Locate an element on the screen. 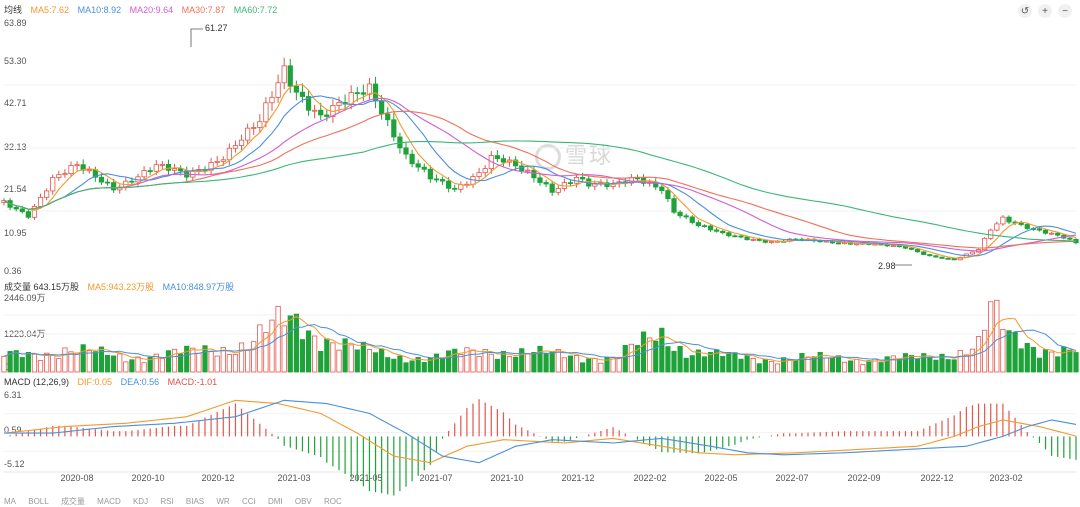 The width and height of the screenshot is (1080, 507). zoom-out-icon: − is located at coordinates (1065, 11).